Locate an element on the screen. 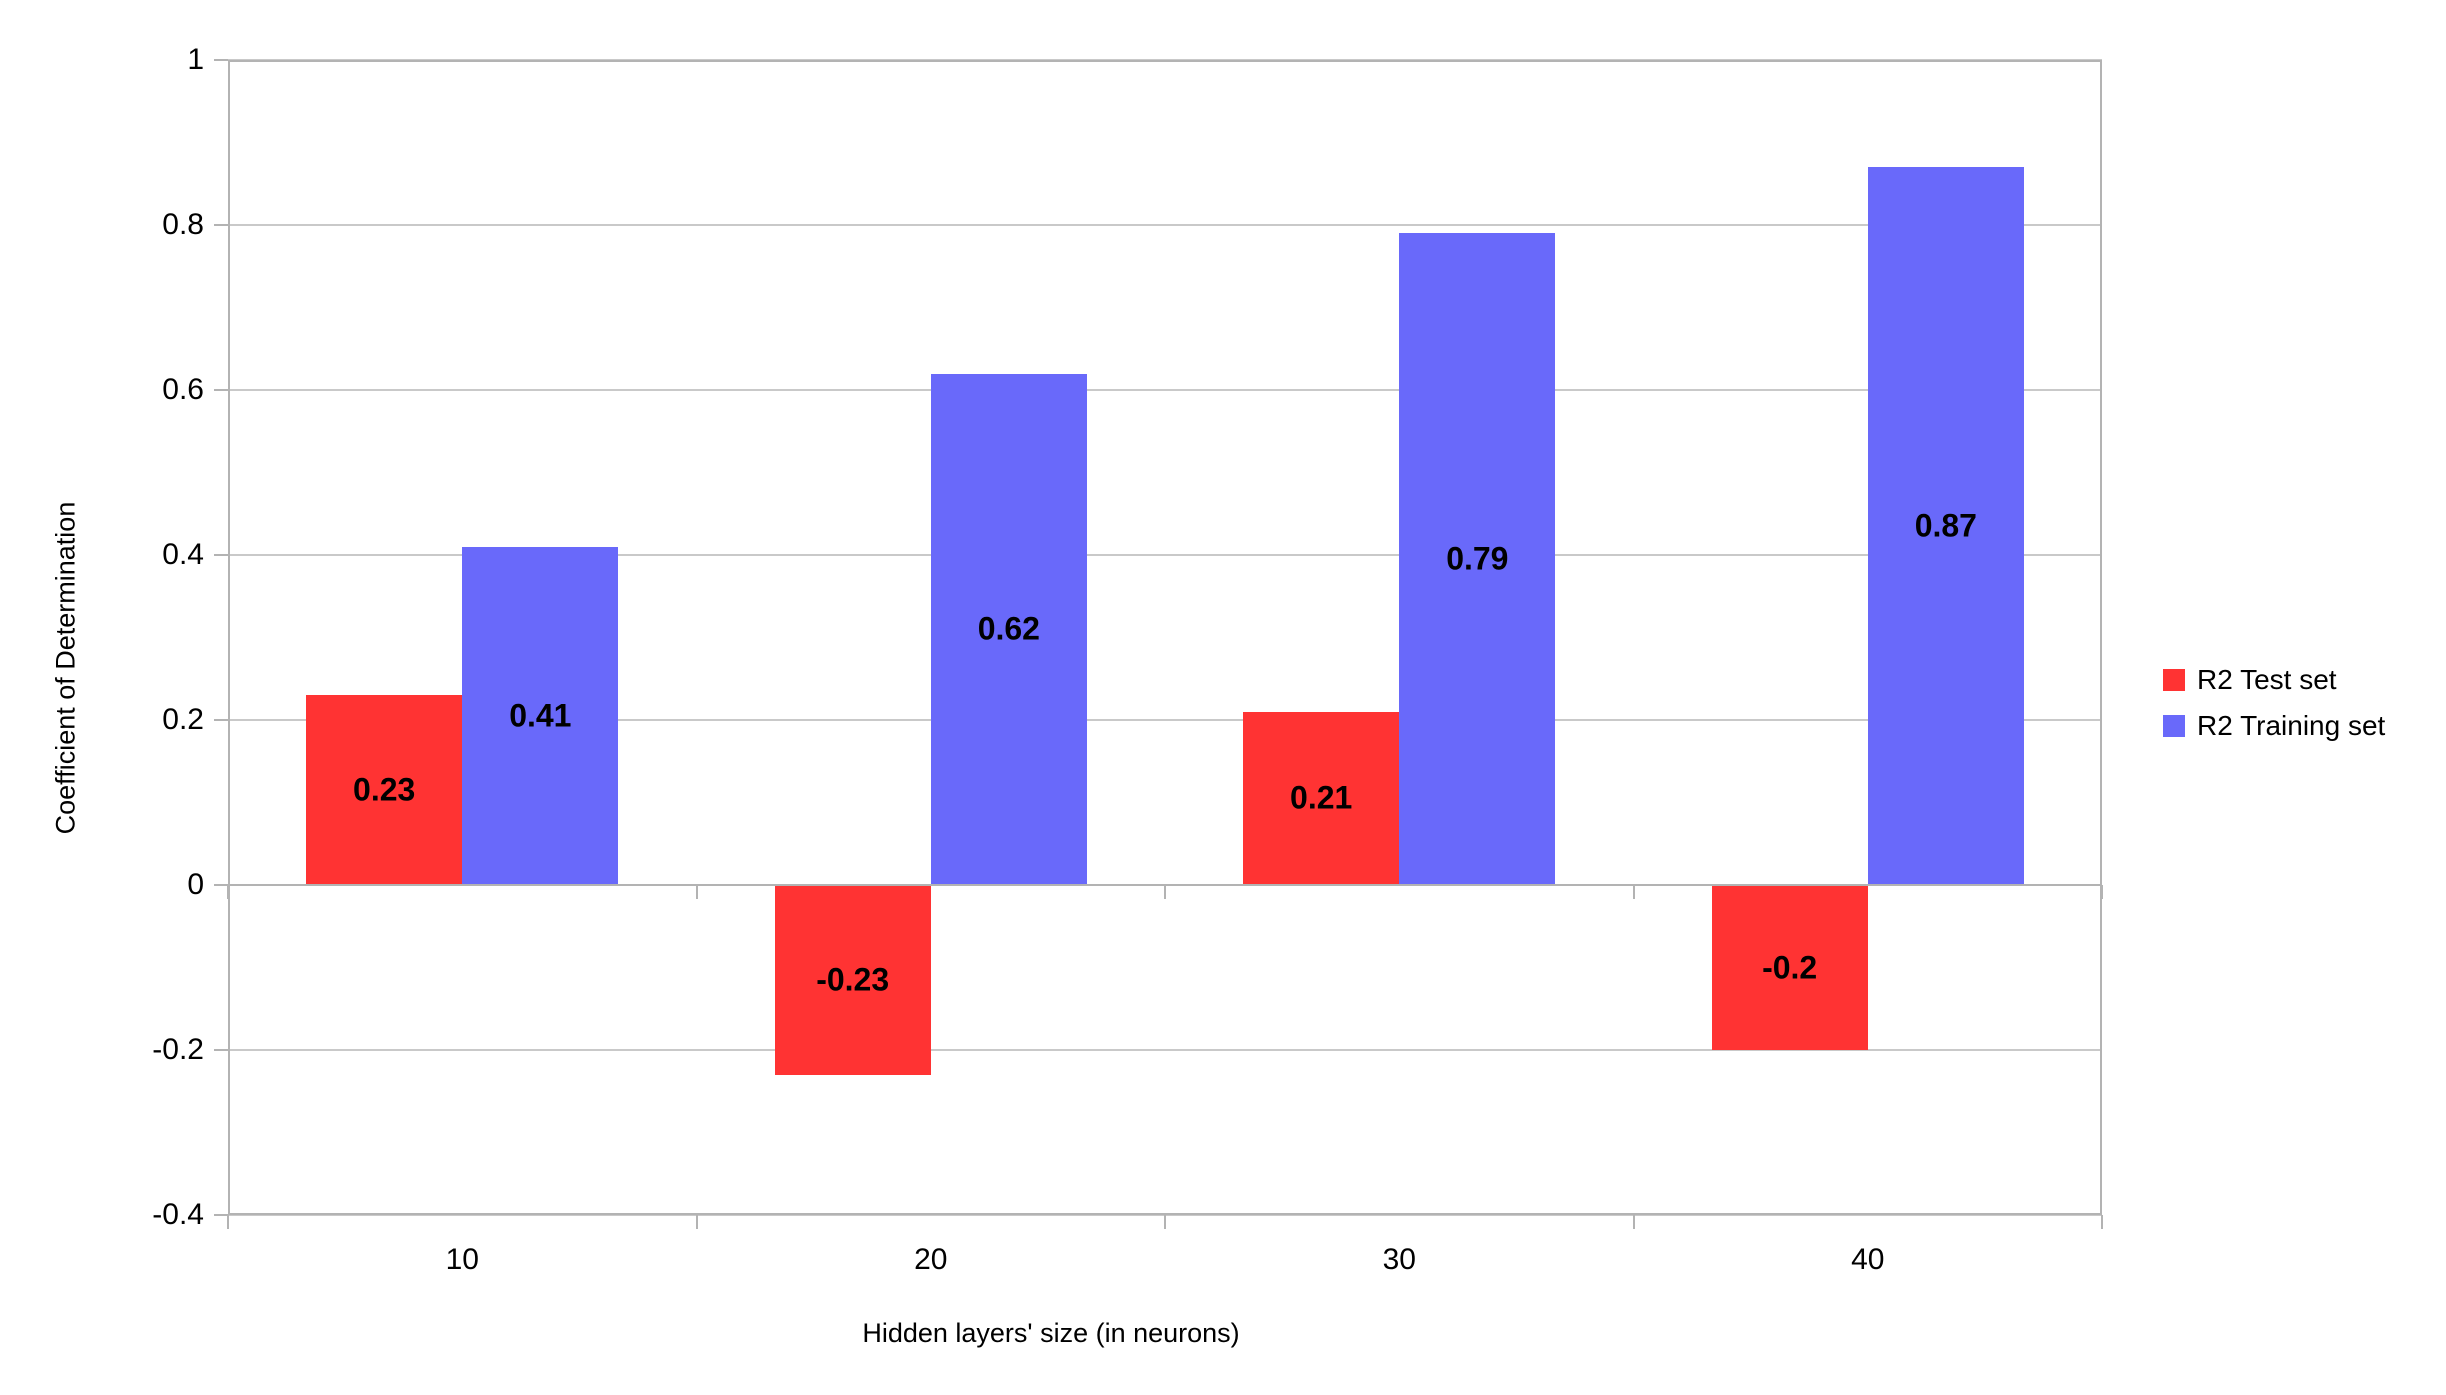 The width and height of the screenshot is (2446, 1395). y-tick-label: -0.4 is located at coordinates (178, 1214).